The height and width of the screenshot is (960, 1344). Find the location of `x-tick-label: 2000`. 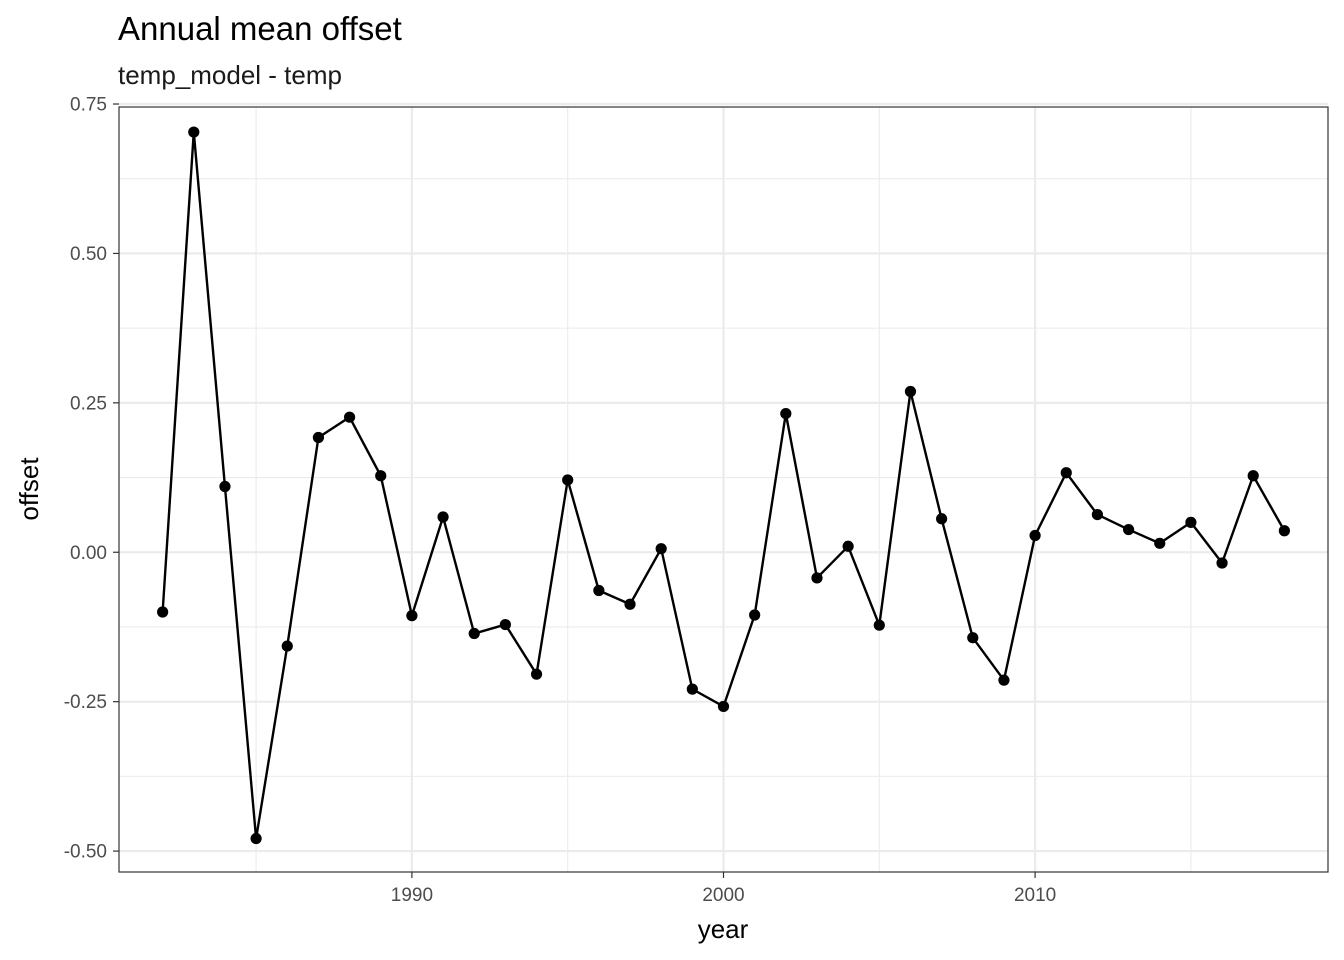

x-tick-label: 2000 is located at coordinates (723, 895).